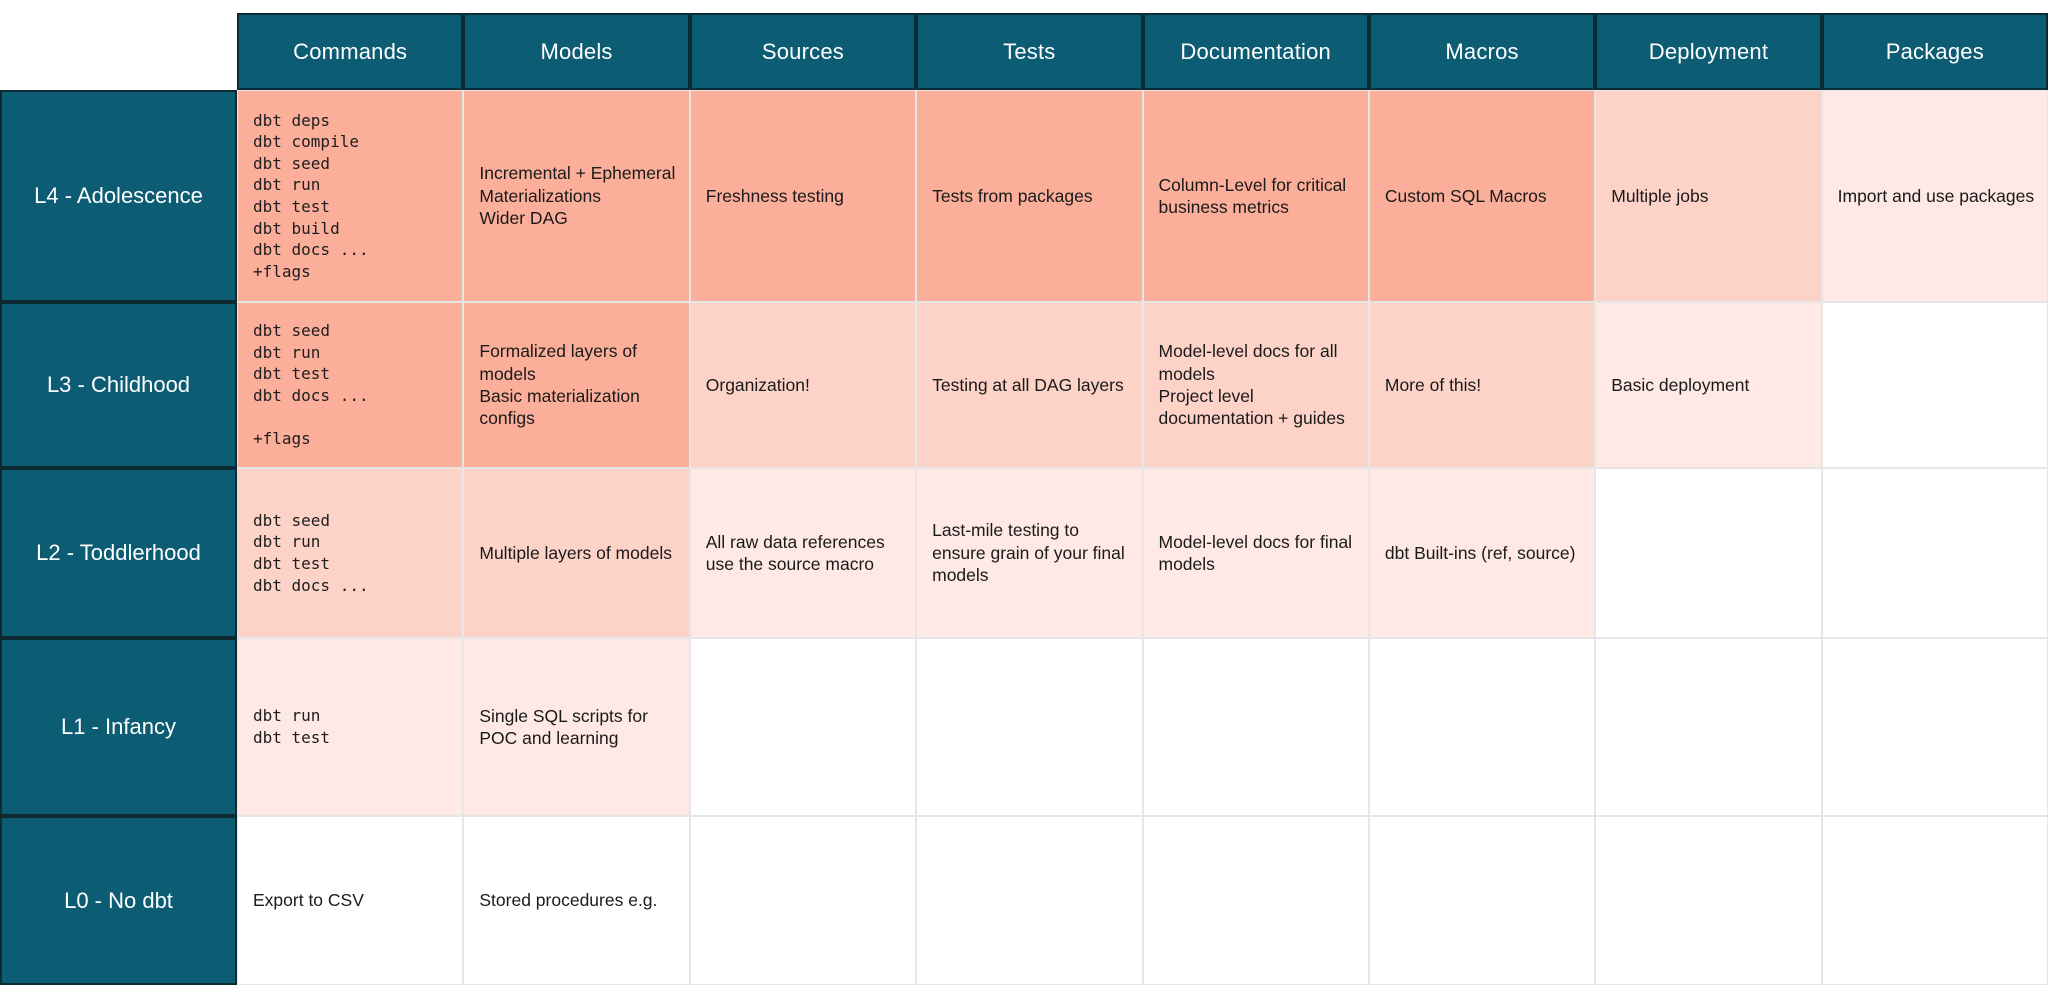 The image size is (2048, 991). I want to click on cell-l4-macros: Custom SQL Macros, so click(1482, 196).